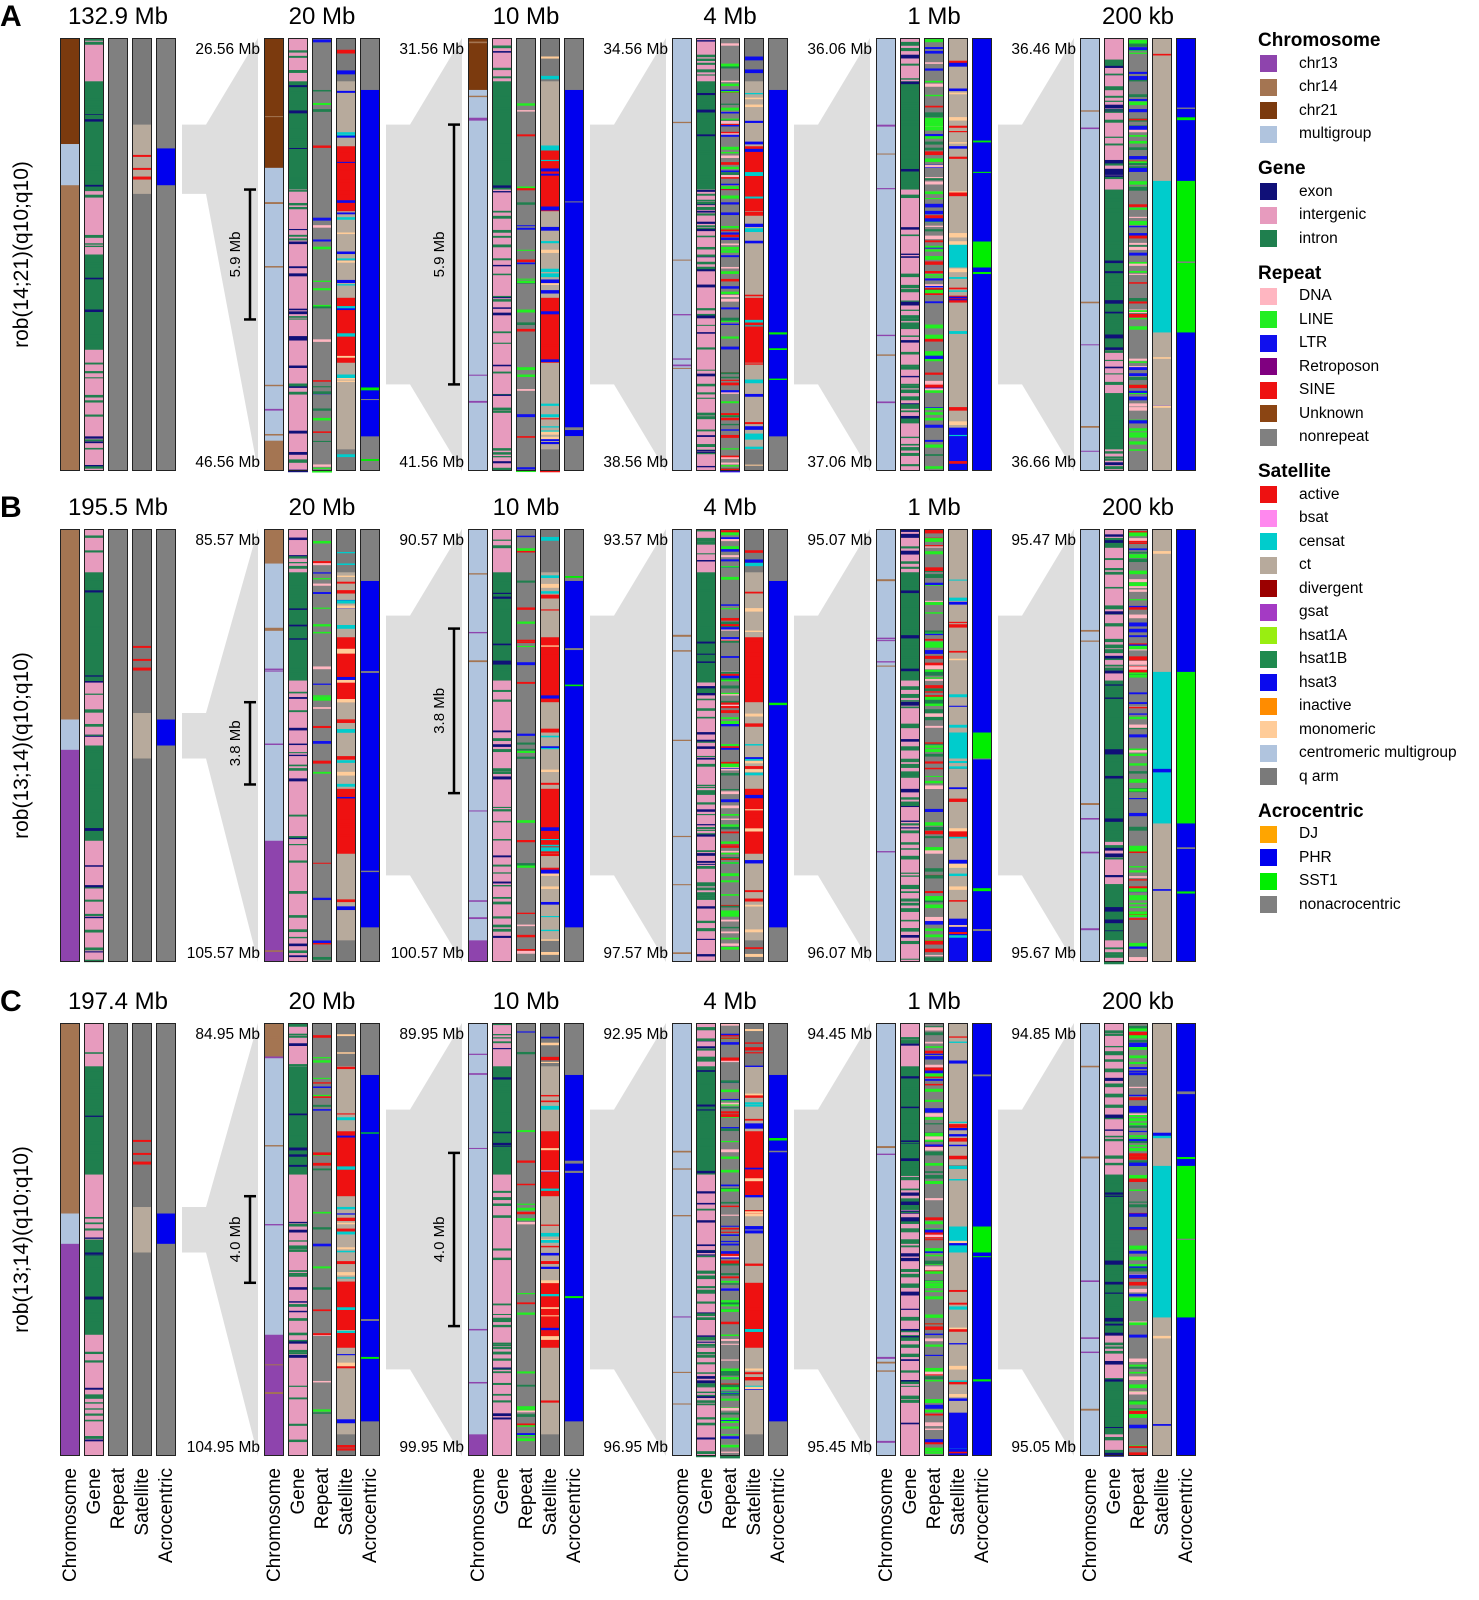  Describe the element at coordinates (1368, 542) in the screenshot. I see `legend-item: censat` at that location.